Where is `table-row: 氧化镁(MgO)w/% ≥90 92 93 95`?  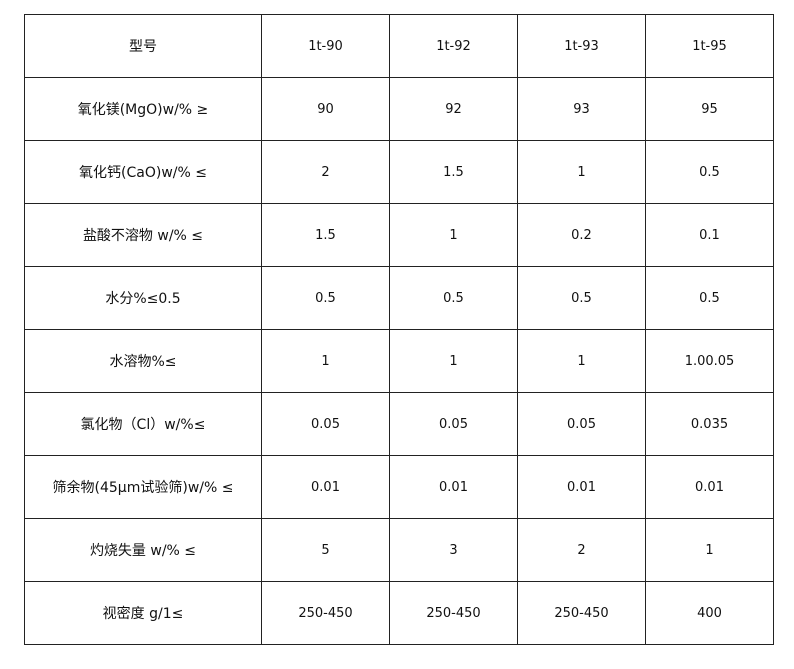
table-row: 氧化镁(MgO)w/% ≥90 92 93 95 is located at coordinates (399, 109).